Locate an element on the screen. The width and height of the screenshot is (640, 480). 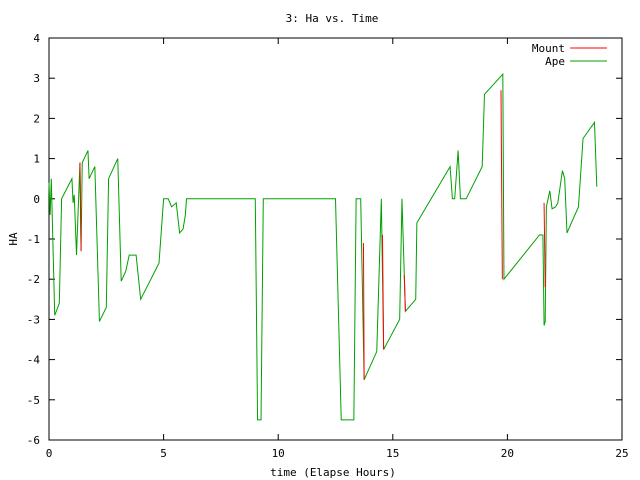
x-tick-label: 10 is located at coordinates (278, 453).